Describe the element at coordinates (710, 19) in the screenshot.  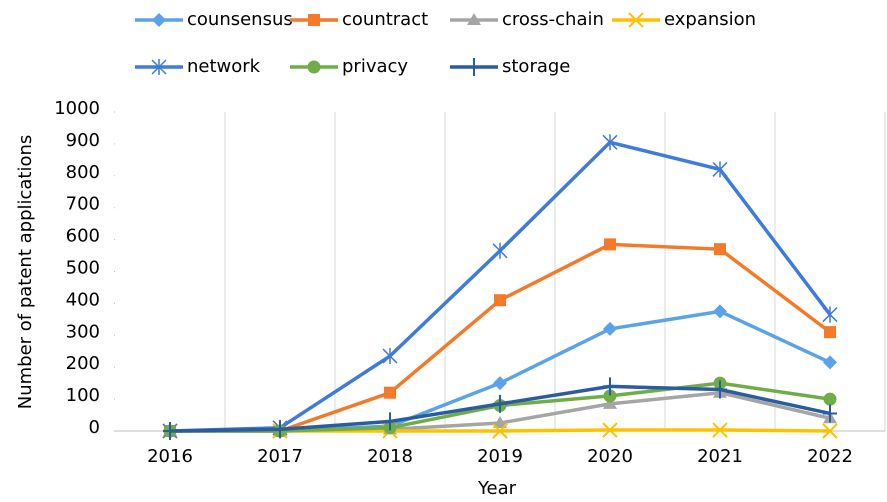
I see `legend-label: expansion` at that location.